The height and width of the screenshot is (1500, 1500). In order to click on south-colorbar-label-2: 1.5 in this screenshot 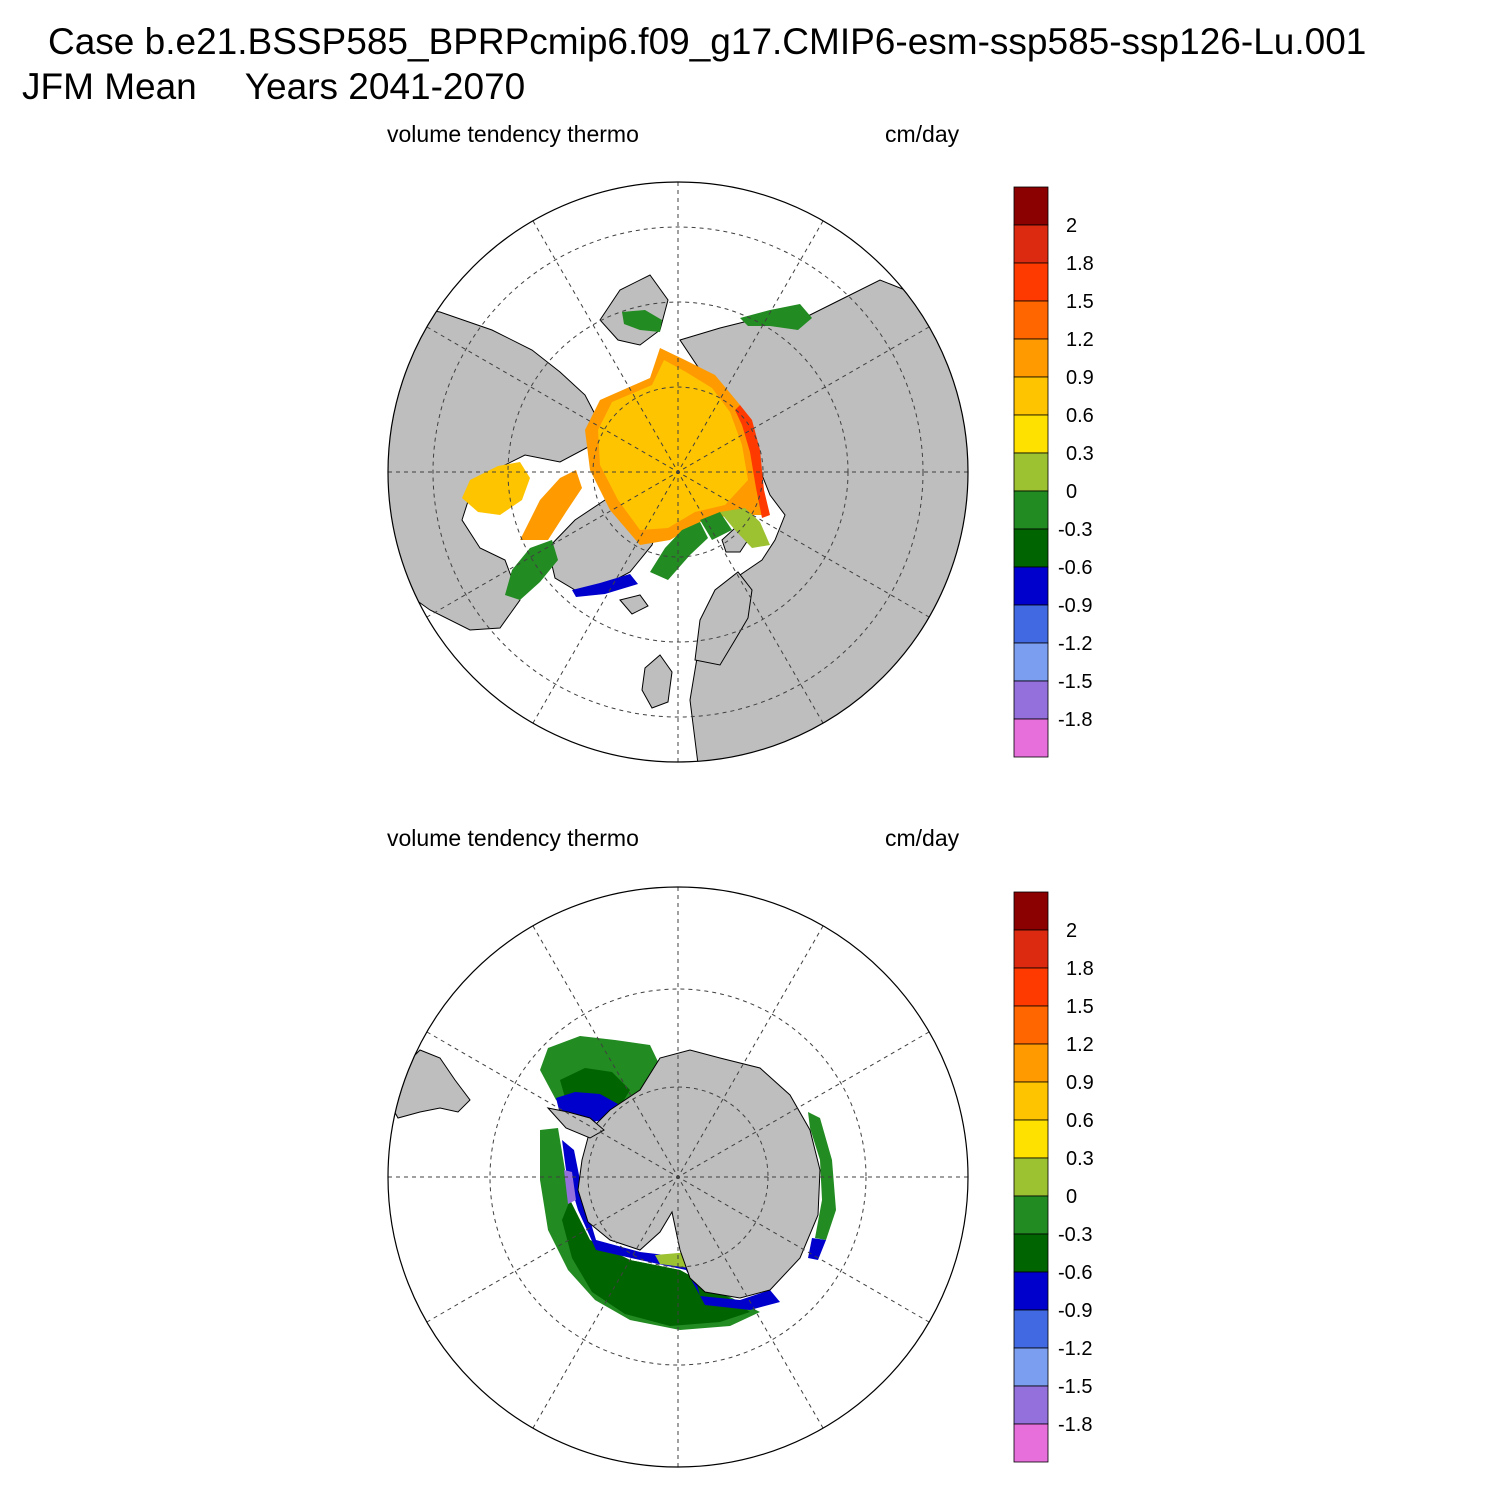, I will do `click(1080, 1007)`.